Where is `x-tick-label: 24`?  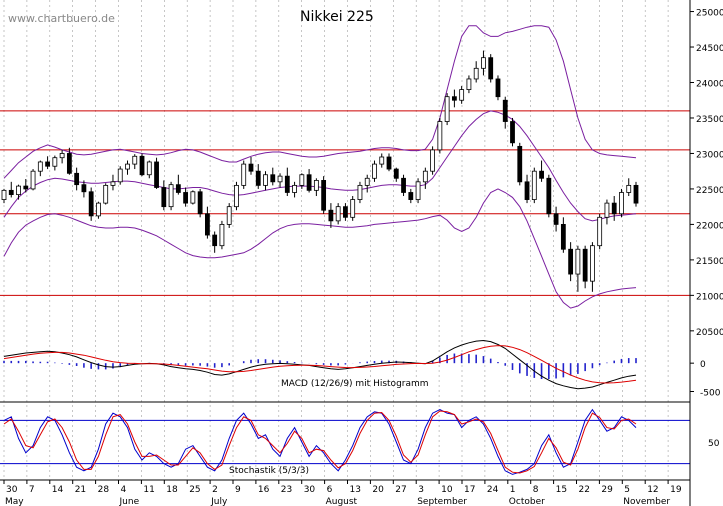 x-tick-label: 24 is located at coordinates (493, 490).